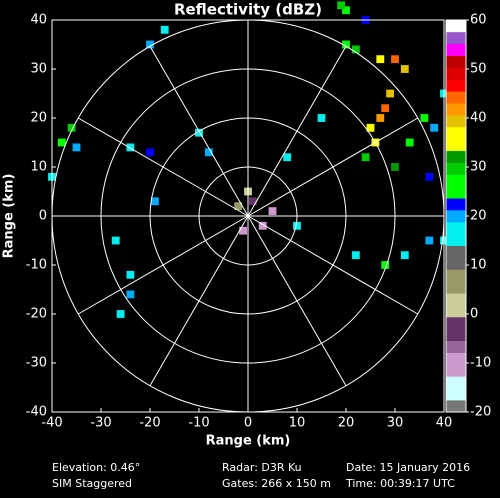  What do you see at coordinates (100, 423) in the screenshot?
I see `x-tick-label: -30` at bounding box center [100, 423].